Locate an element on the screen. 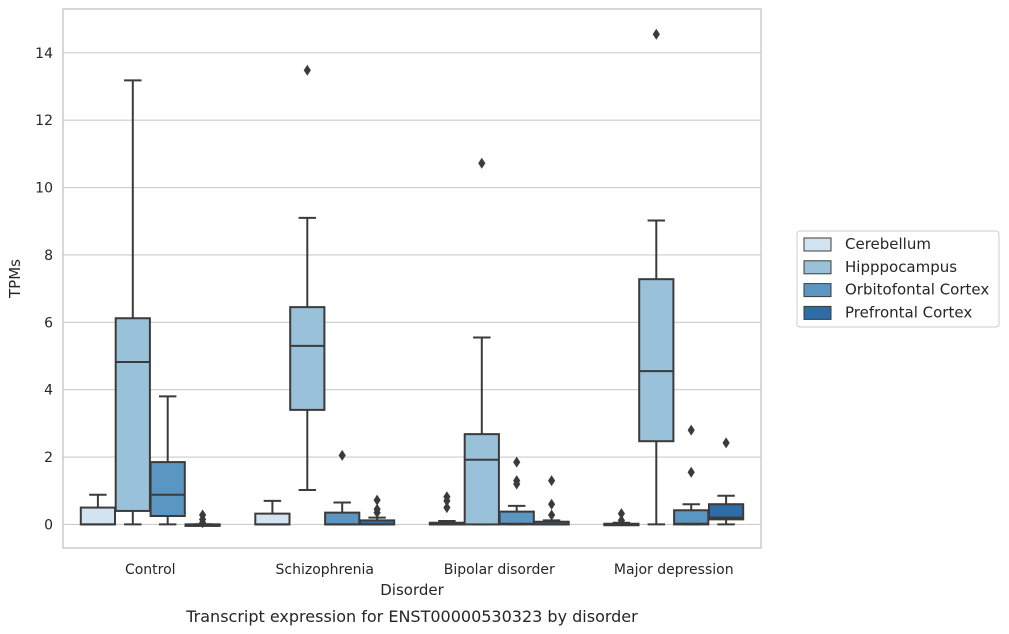 This screenshot has width=1009, height=634. y-tick-label: 4 is located at coordinates (48, 391).